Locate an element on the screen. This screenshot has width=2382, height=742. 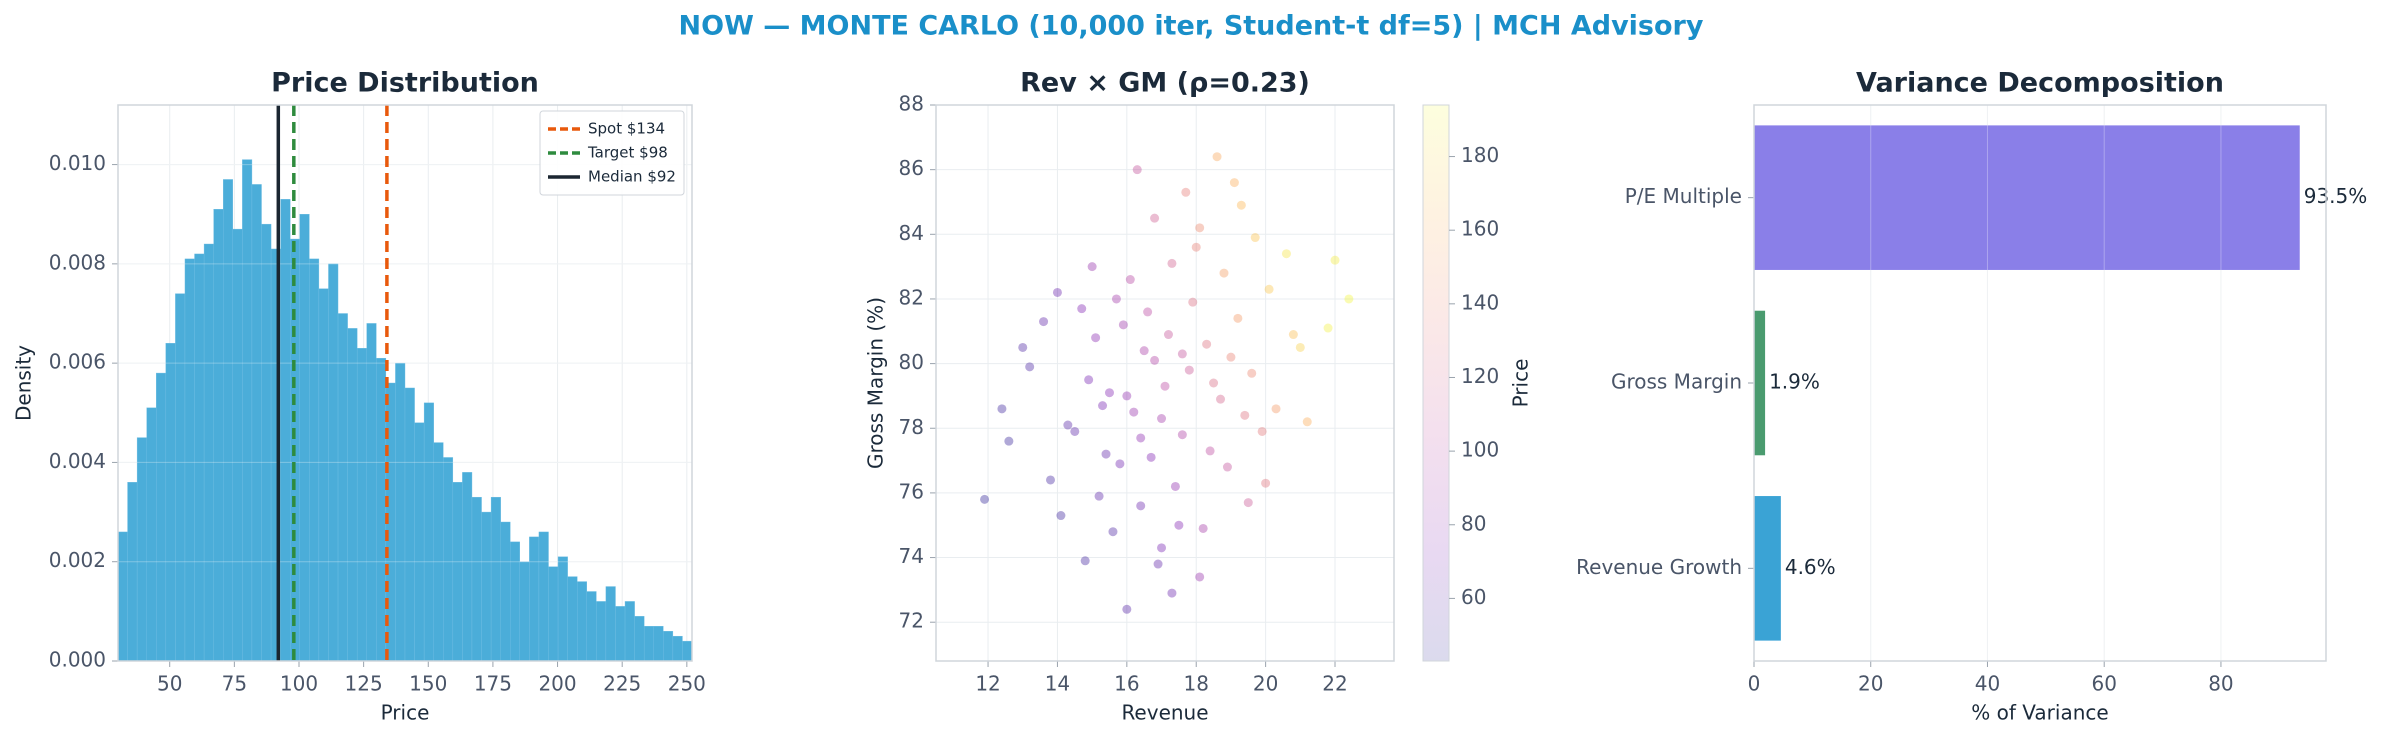
axes-frame is located at coordinates (1165, 383).